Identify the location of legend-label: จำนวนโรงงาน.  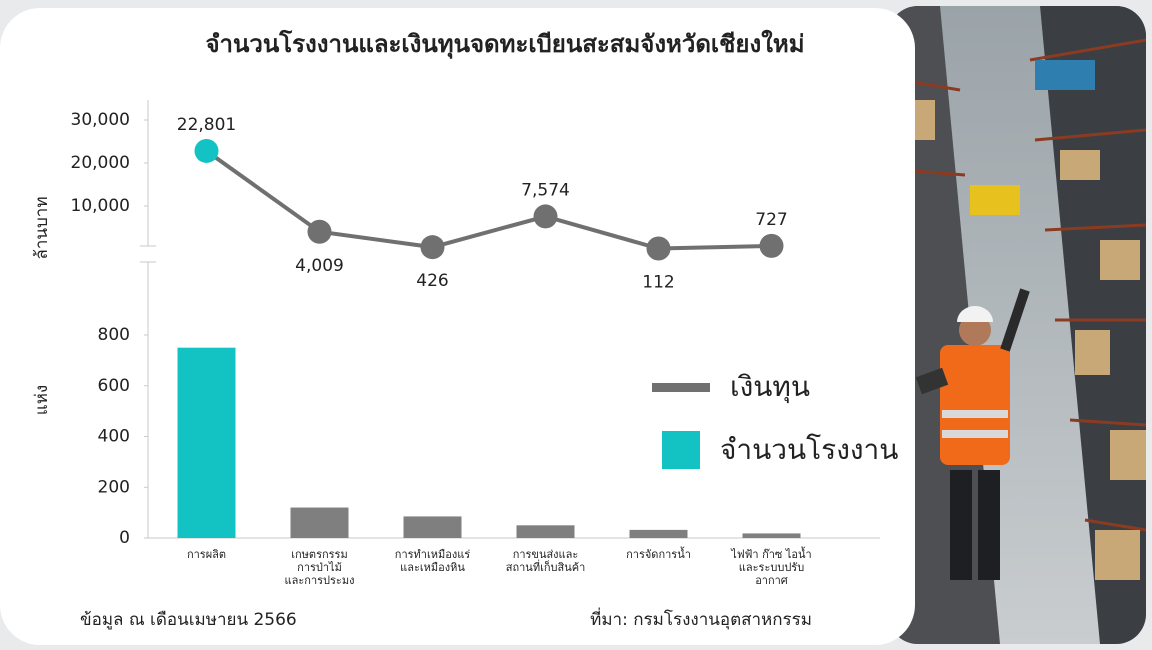
(809, 449).